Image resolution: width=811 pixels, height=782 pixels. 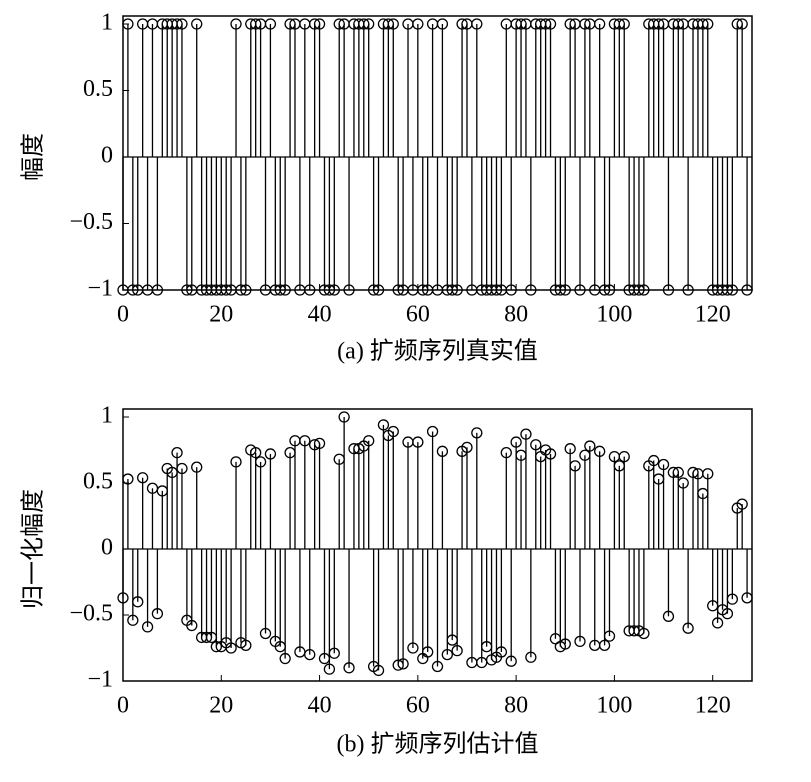 What do you see at coordinates (33, 157) in the screenshot?
I see `y-axis-label: 幅度` at bounding box center [33, 157].